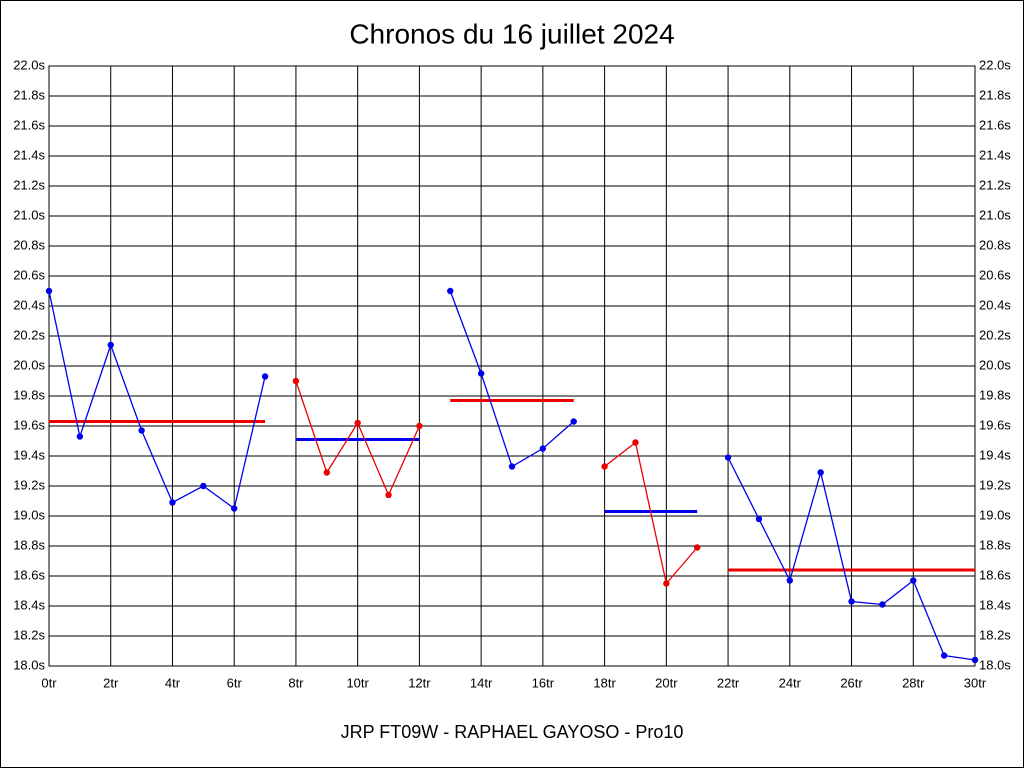 The height and width of the screenshot is (768, 1024). What do you see at coordinates (995, 154) in the screenshot?
I see `y2-tick-label: 21.4s` at bounding box center [995, 154].